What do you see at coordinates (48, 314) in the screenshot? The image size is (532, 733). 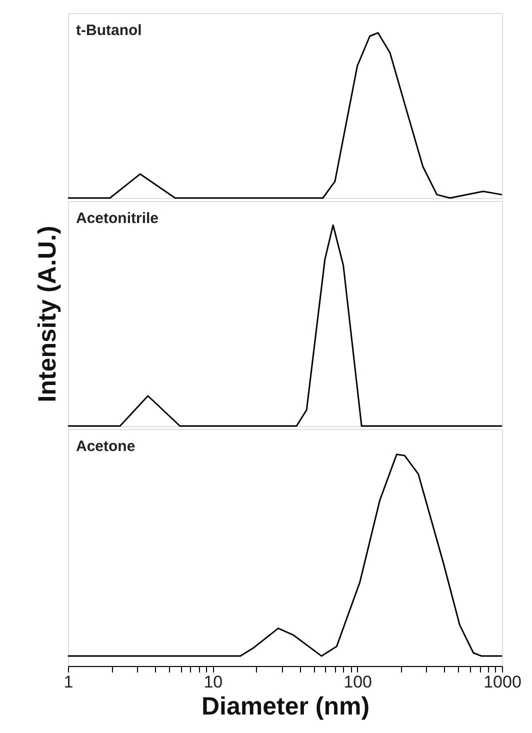 I see `y-axis-title: Intensity (A.U.)` at bounding box center [48, 314].